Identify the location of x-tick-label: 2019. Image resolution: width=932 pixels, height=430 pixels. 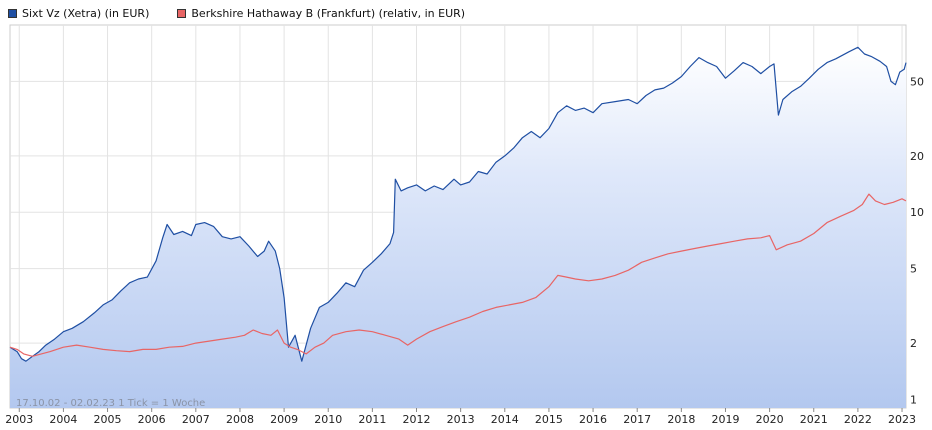
(725, 419).